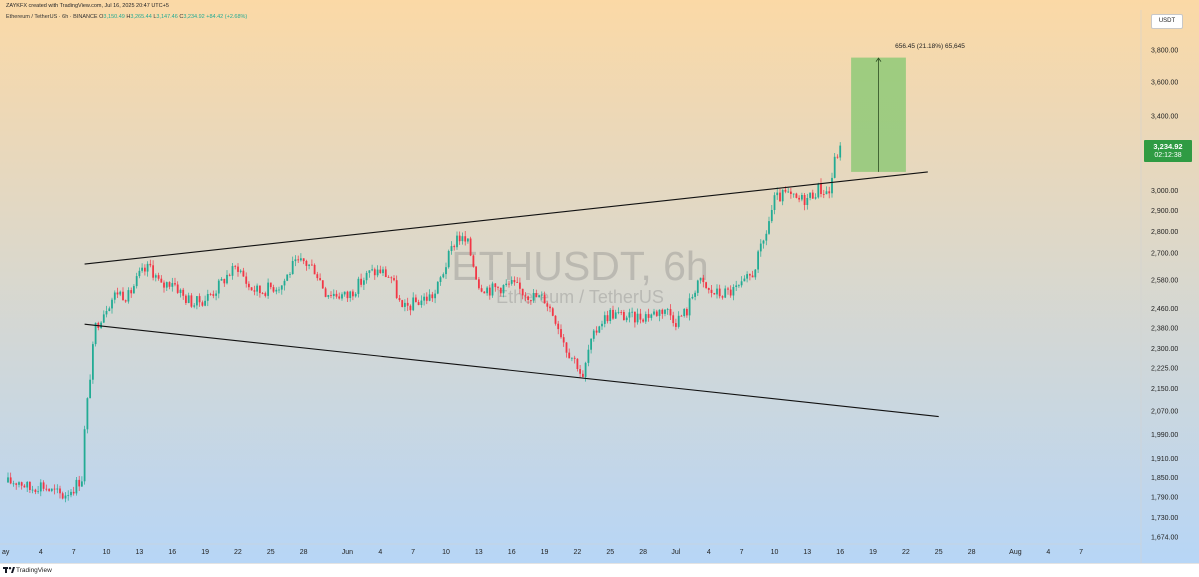  I want to click on projection-box, so click(878, 114).